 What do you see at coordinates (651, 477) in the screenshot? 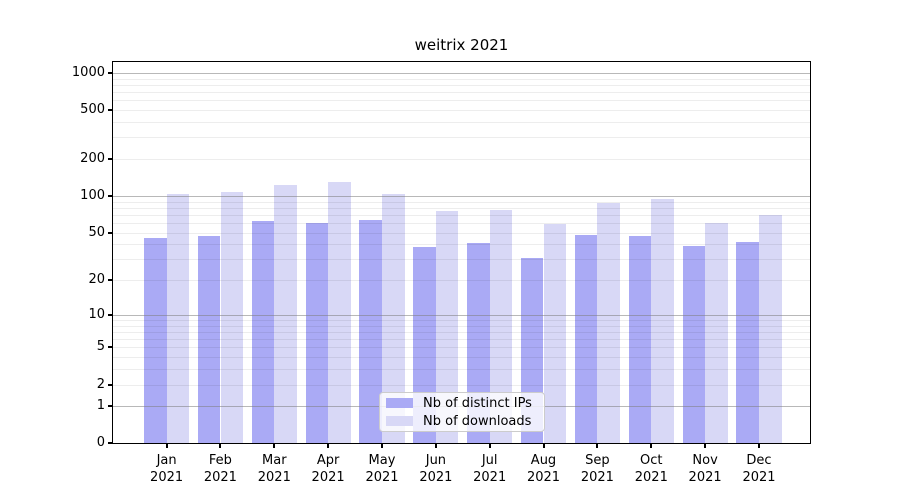
I see `x-label-year-oct: 2021` at bounding box center [651, 477].